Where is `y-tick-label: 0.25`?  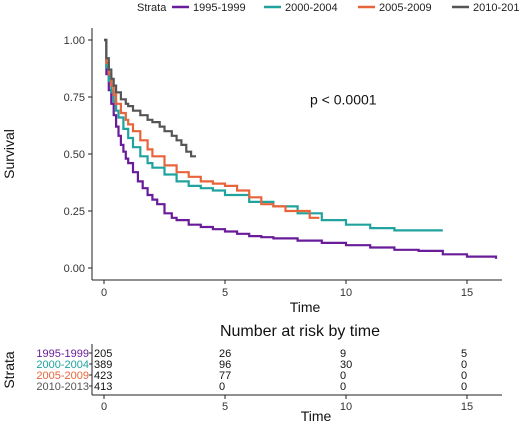 y-tick-label: 0.25 is located at coordinates (74, 212).